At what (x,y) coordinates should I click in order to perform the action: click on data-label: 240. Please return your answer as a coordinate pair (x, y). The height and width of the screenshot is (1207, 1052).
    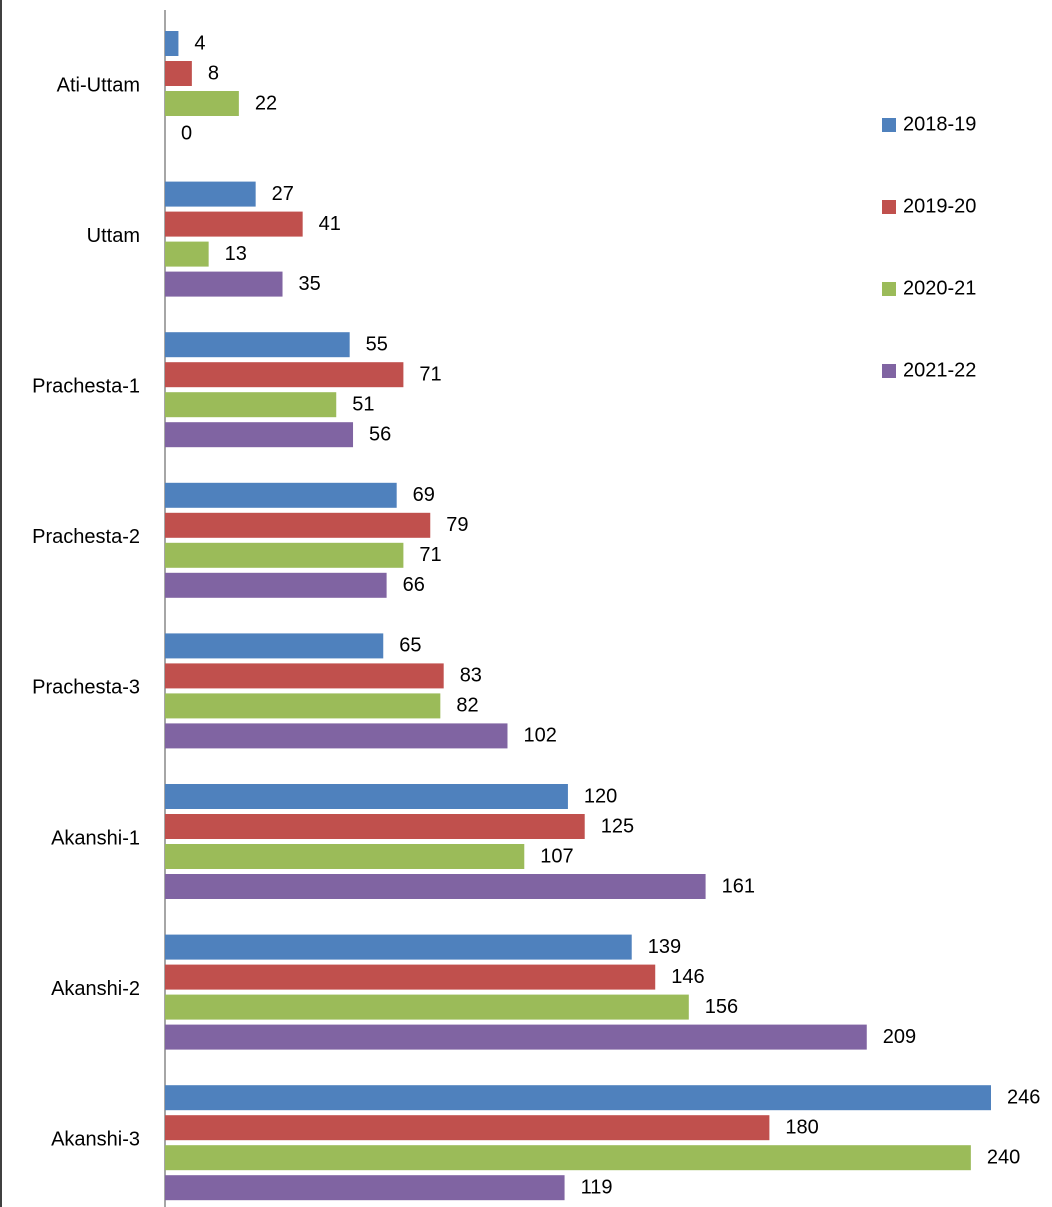
    Looking at the image, I should click on (1003, 1157).